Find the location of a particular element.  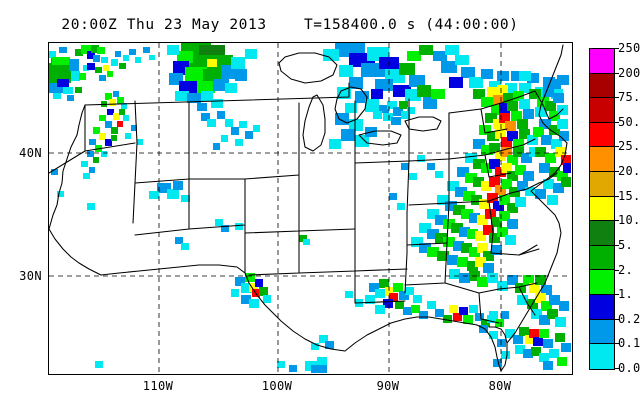

colorbar-tick-7: 10. is located at coordinates (629, 220).